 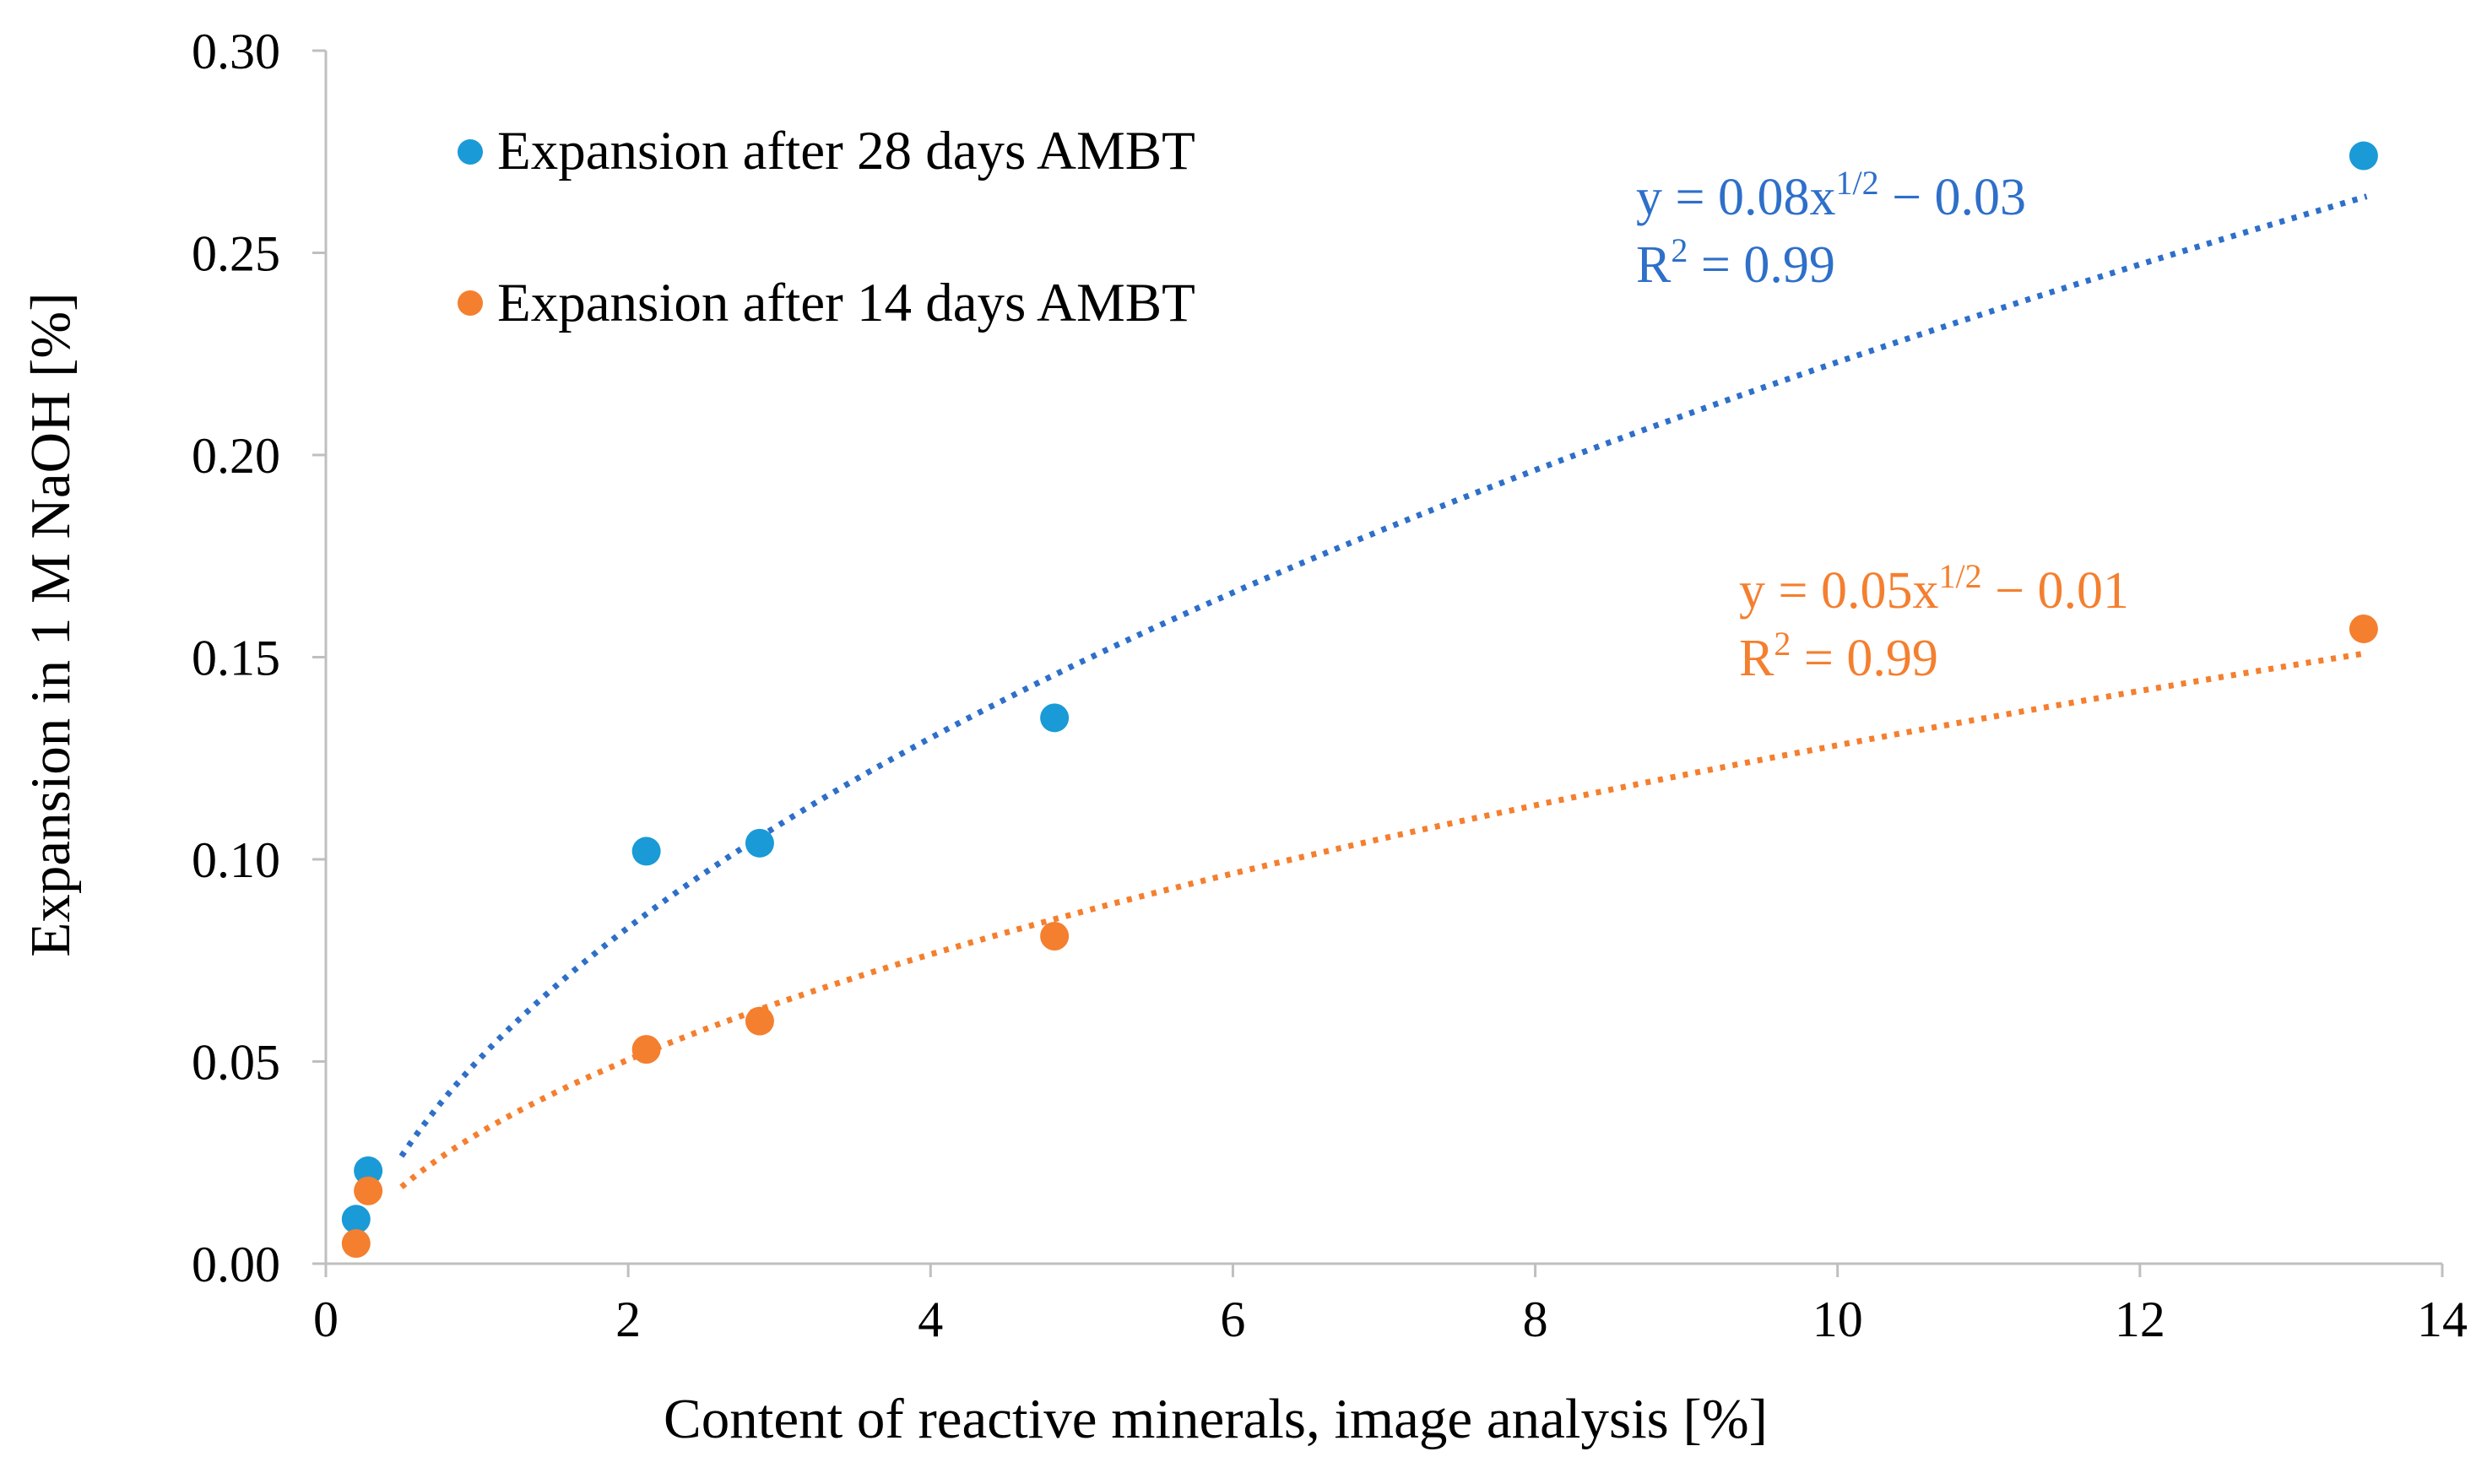 I want to click on r2-28-days-text: R2 = 0.99, so click(x=1735, y=262).